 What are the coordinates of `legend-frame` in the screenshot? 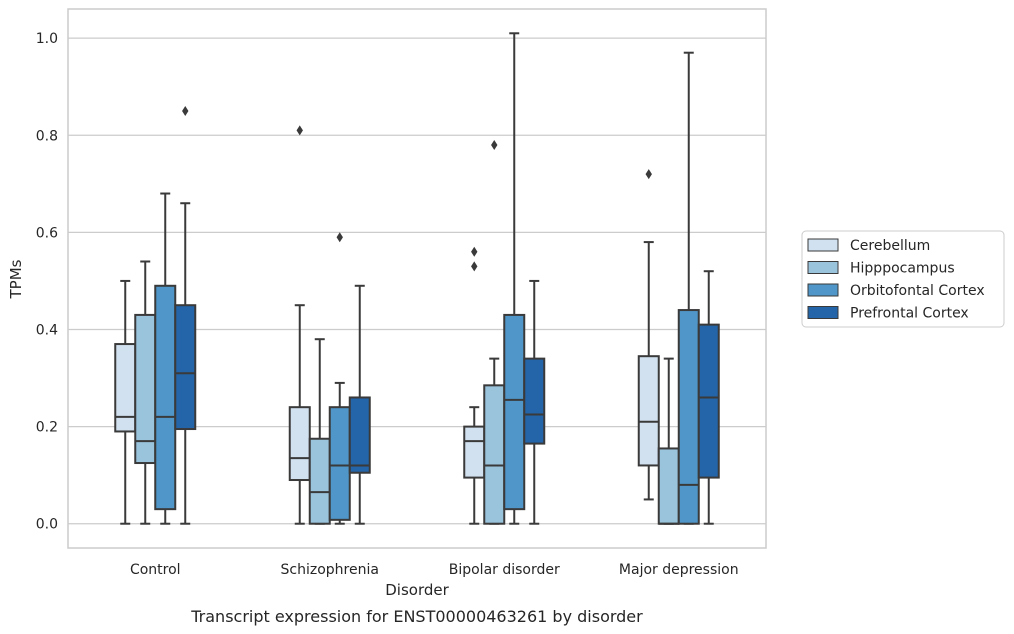 It's located at (903, 279).